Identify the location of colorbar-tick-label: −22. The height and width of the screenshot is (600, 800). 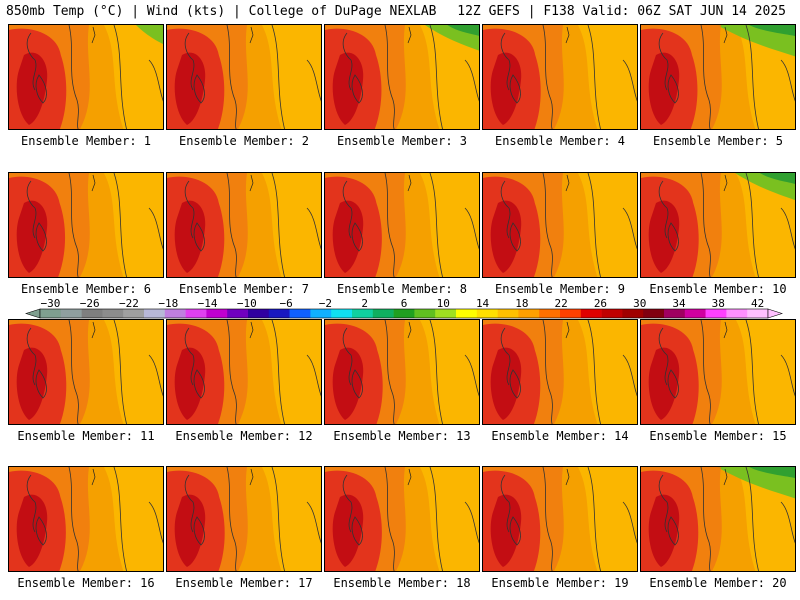
(129, 303).